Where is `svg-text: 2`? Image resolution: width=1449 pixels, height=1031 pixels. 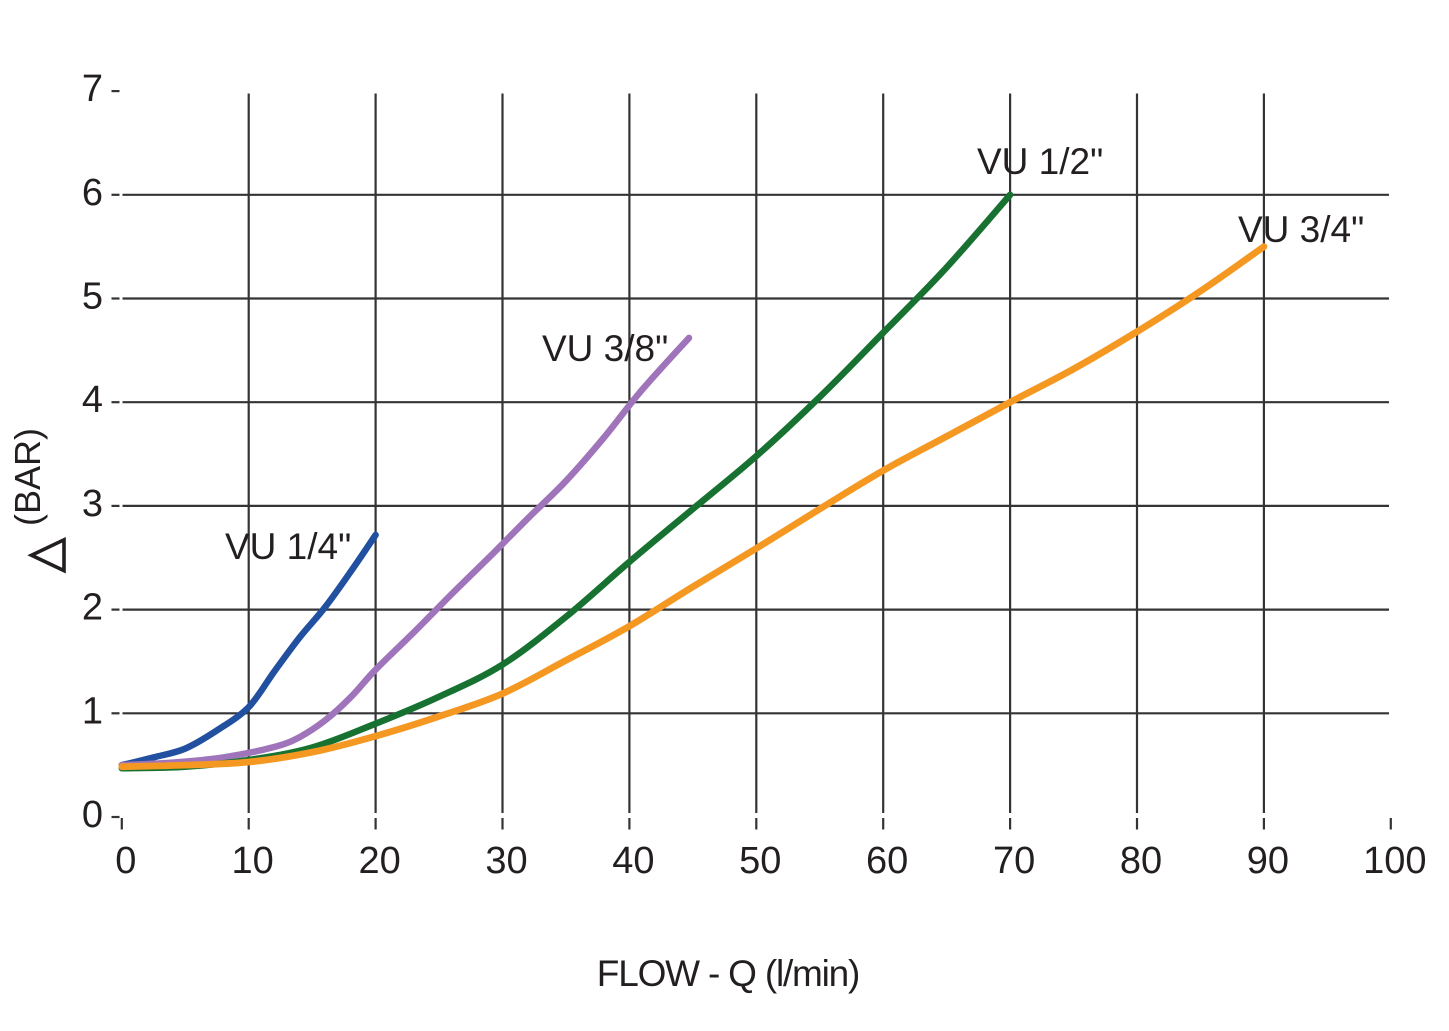
svg-text: 2 is located at coordinates (92, 608).